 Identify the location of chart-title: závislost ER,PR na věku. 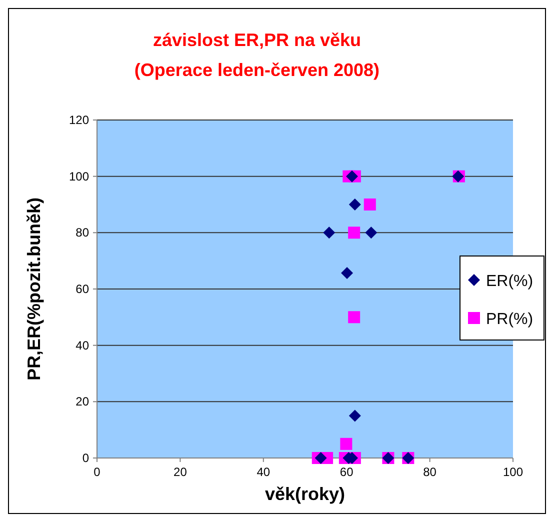
(257, 40).